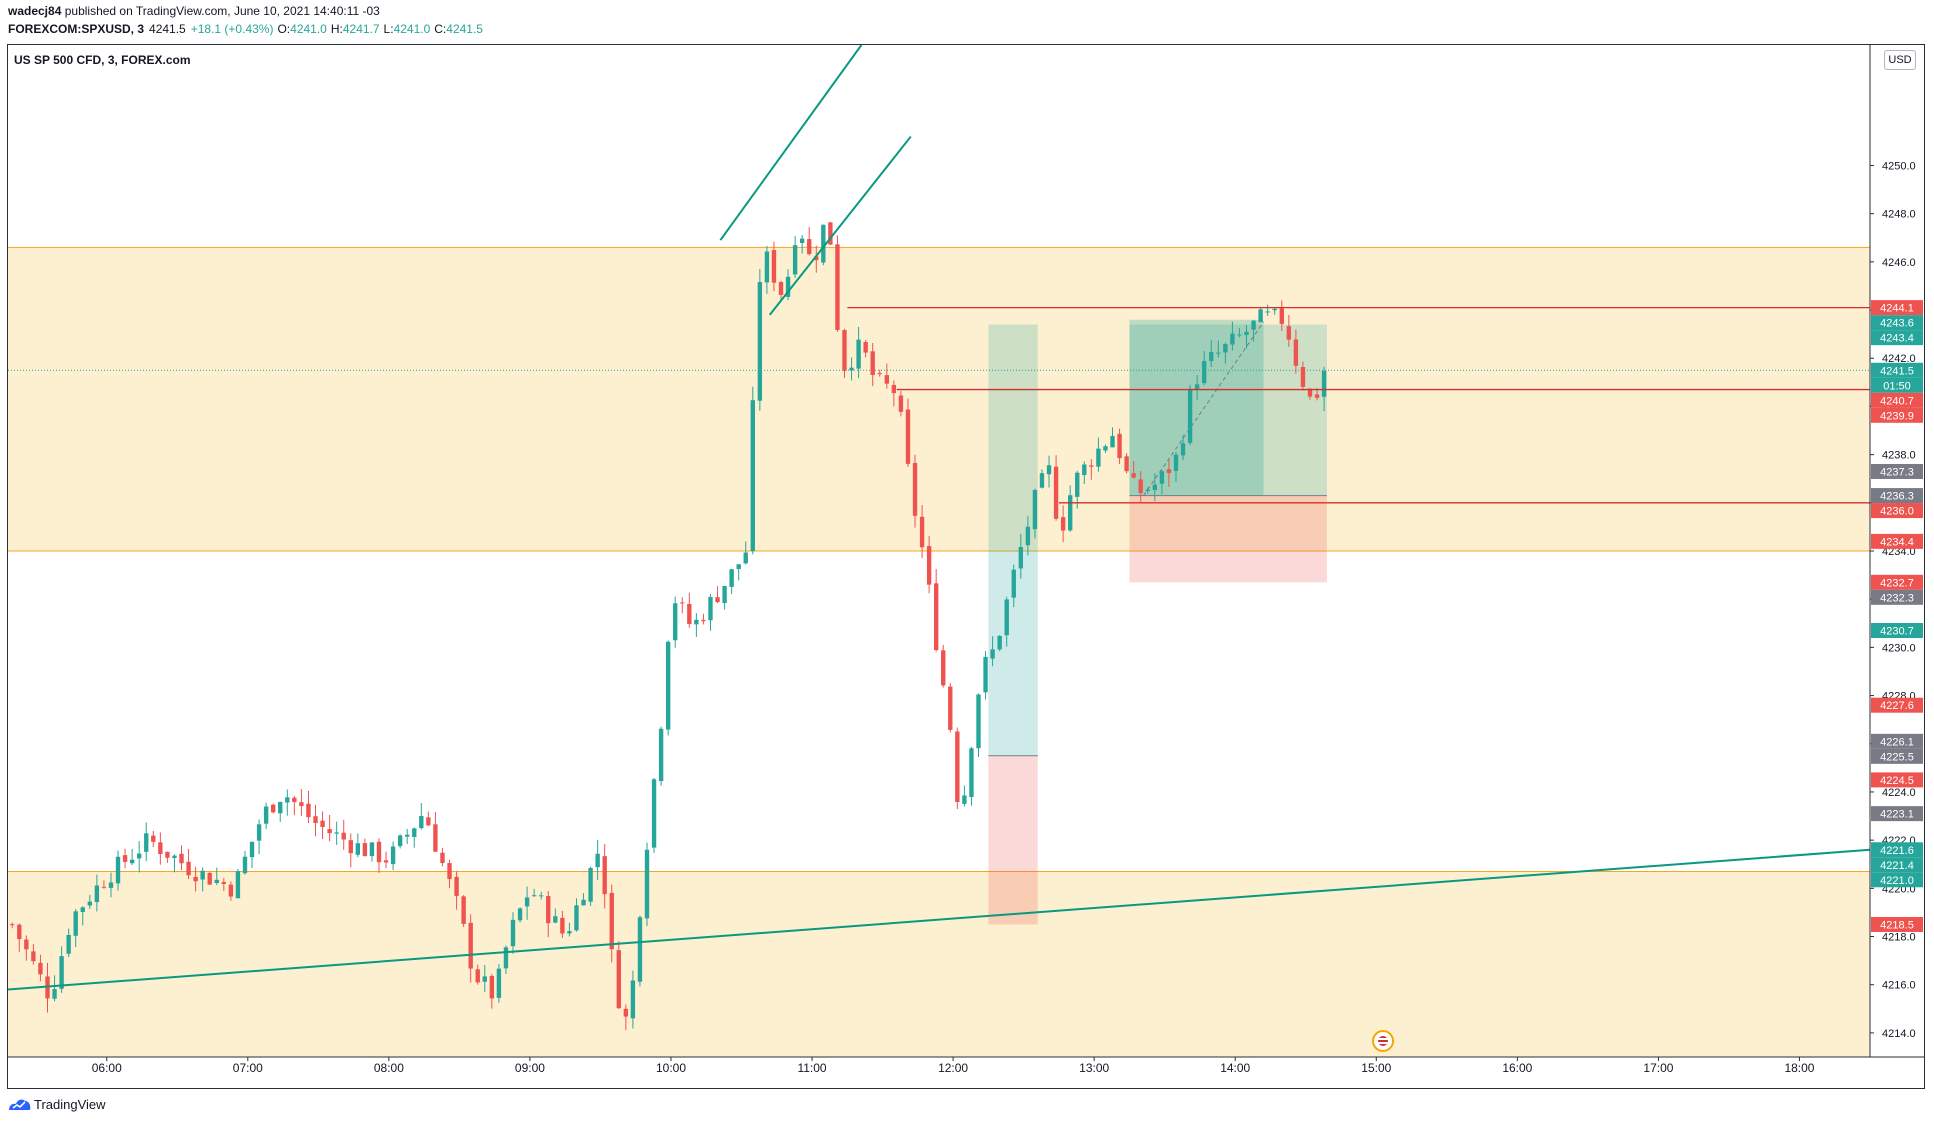 This screenshot has height=1121, width=1934. Describe the element at coordinates (1900, 60) in the screenshot. I see `currency-badge: USD` at that location.